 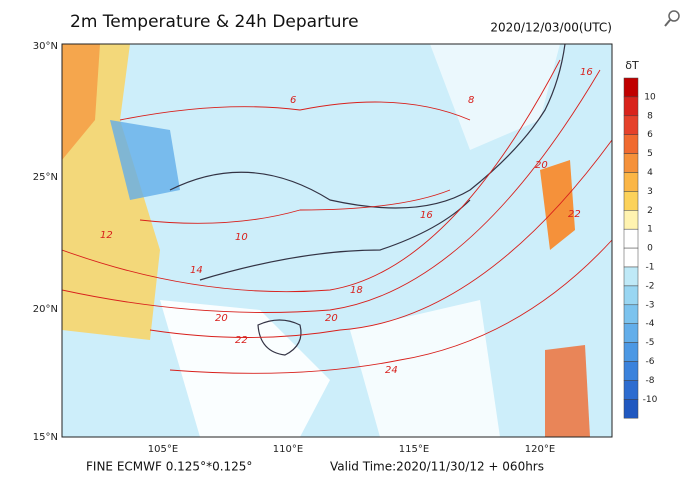 What do you see at coordinates (356, 290) in the screenshot?
I see `contour-label: 18` at bounding box center [356, 290].